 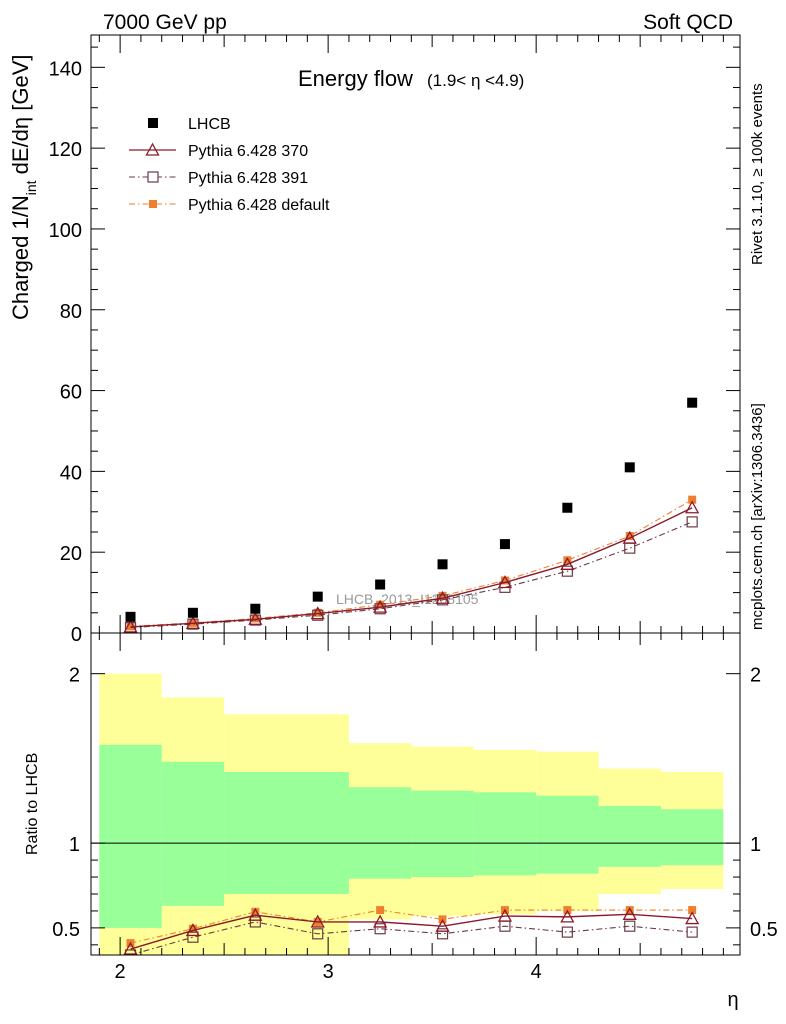 What do you see at coordinates (757, 174) in the screenshot?
I see `rivet-version-label: Rivet 3.1.10, ≥ 100k events` at bounding box center [757, 174].